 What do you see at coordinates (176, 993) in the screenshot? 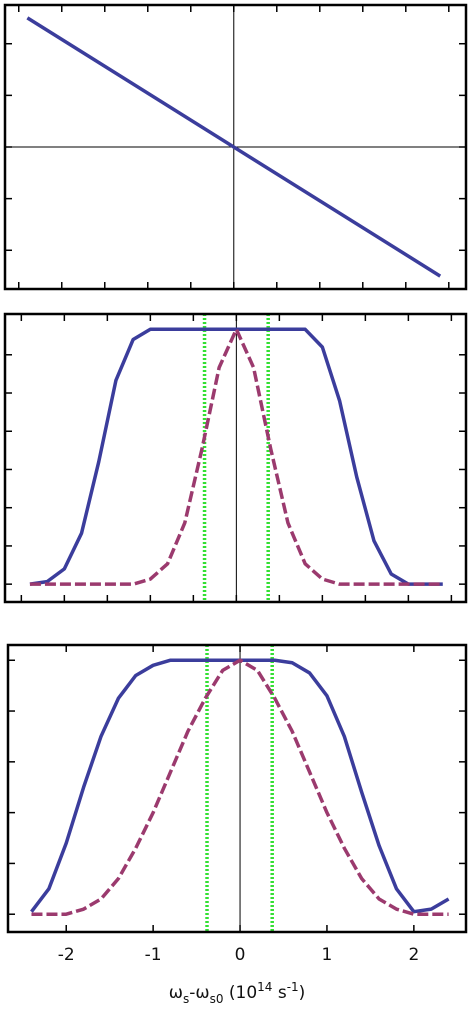
I see `x-axis-label-part: ω` at bounding box center [176, 993].